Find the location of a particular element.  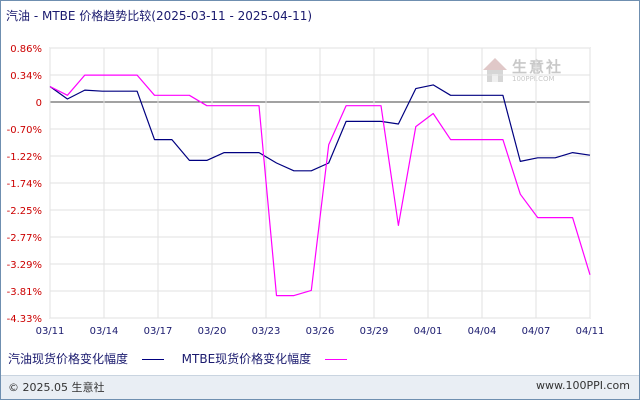

house-logo-icon is located at coordinates (495, 70).